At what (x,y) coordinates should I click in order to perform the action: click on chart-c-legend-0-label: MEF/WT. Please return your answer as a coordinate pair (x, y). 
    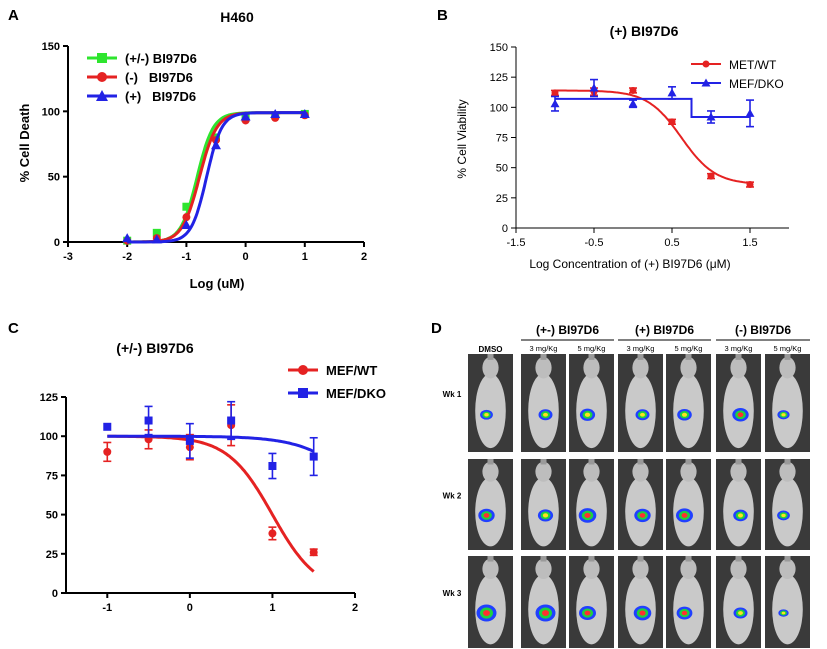
    Looking at the image, I should click on (351, 370).